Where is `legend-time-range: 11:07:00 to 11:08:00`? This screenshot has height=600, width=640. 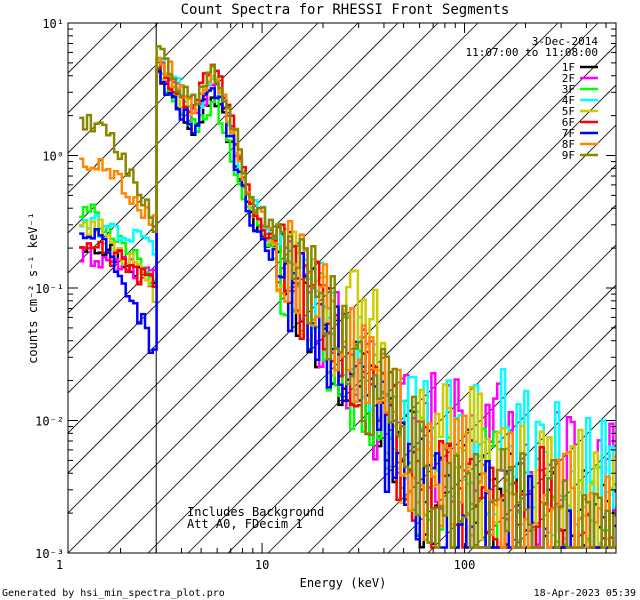
legend-time-range: 11:07:00 to 11:08:00 is located at coordinates (532, 52).